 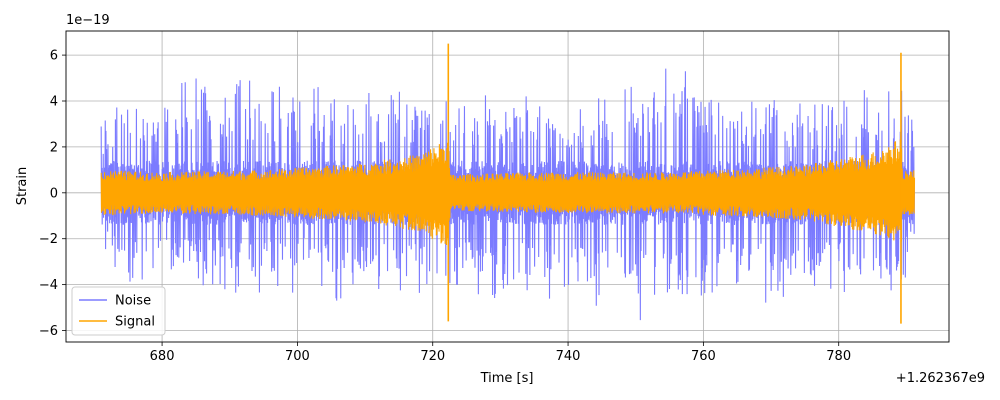 I want to click on y-tick-label: −4, so click(x=48, y=285).